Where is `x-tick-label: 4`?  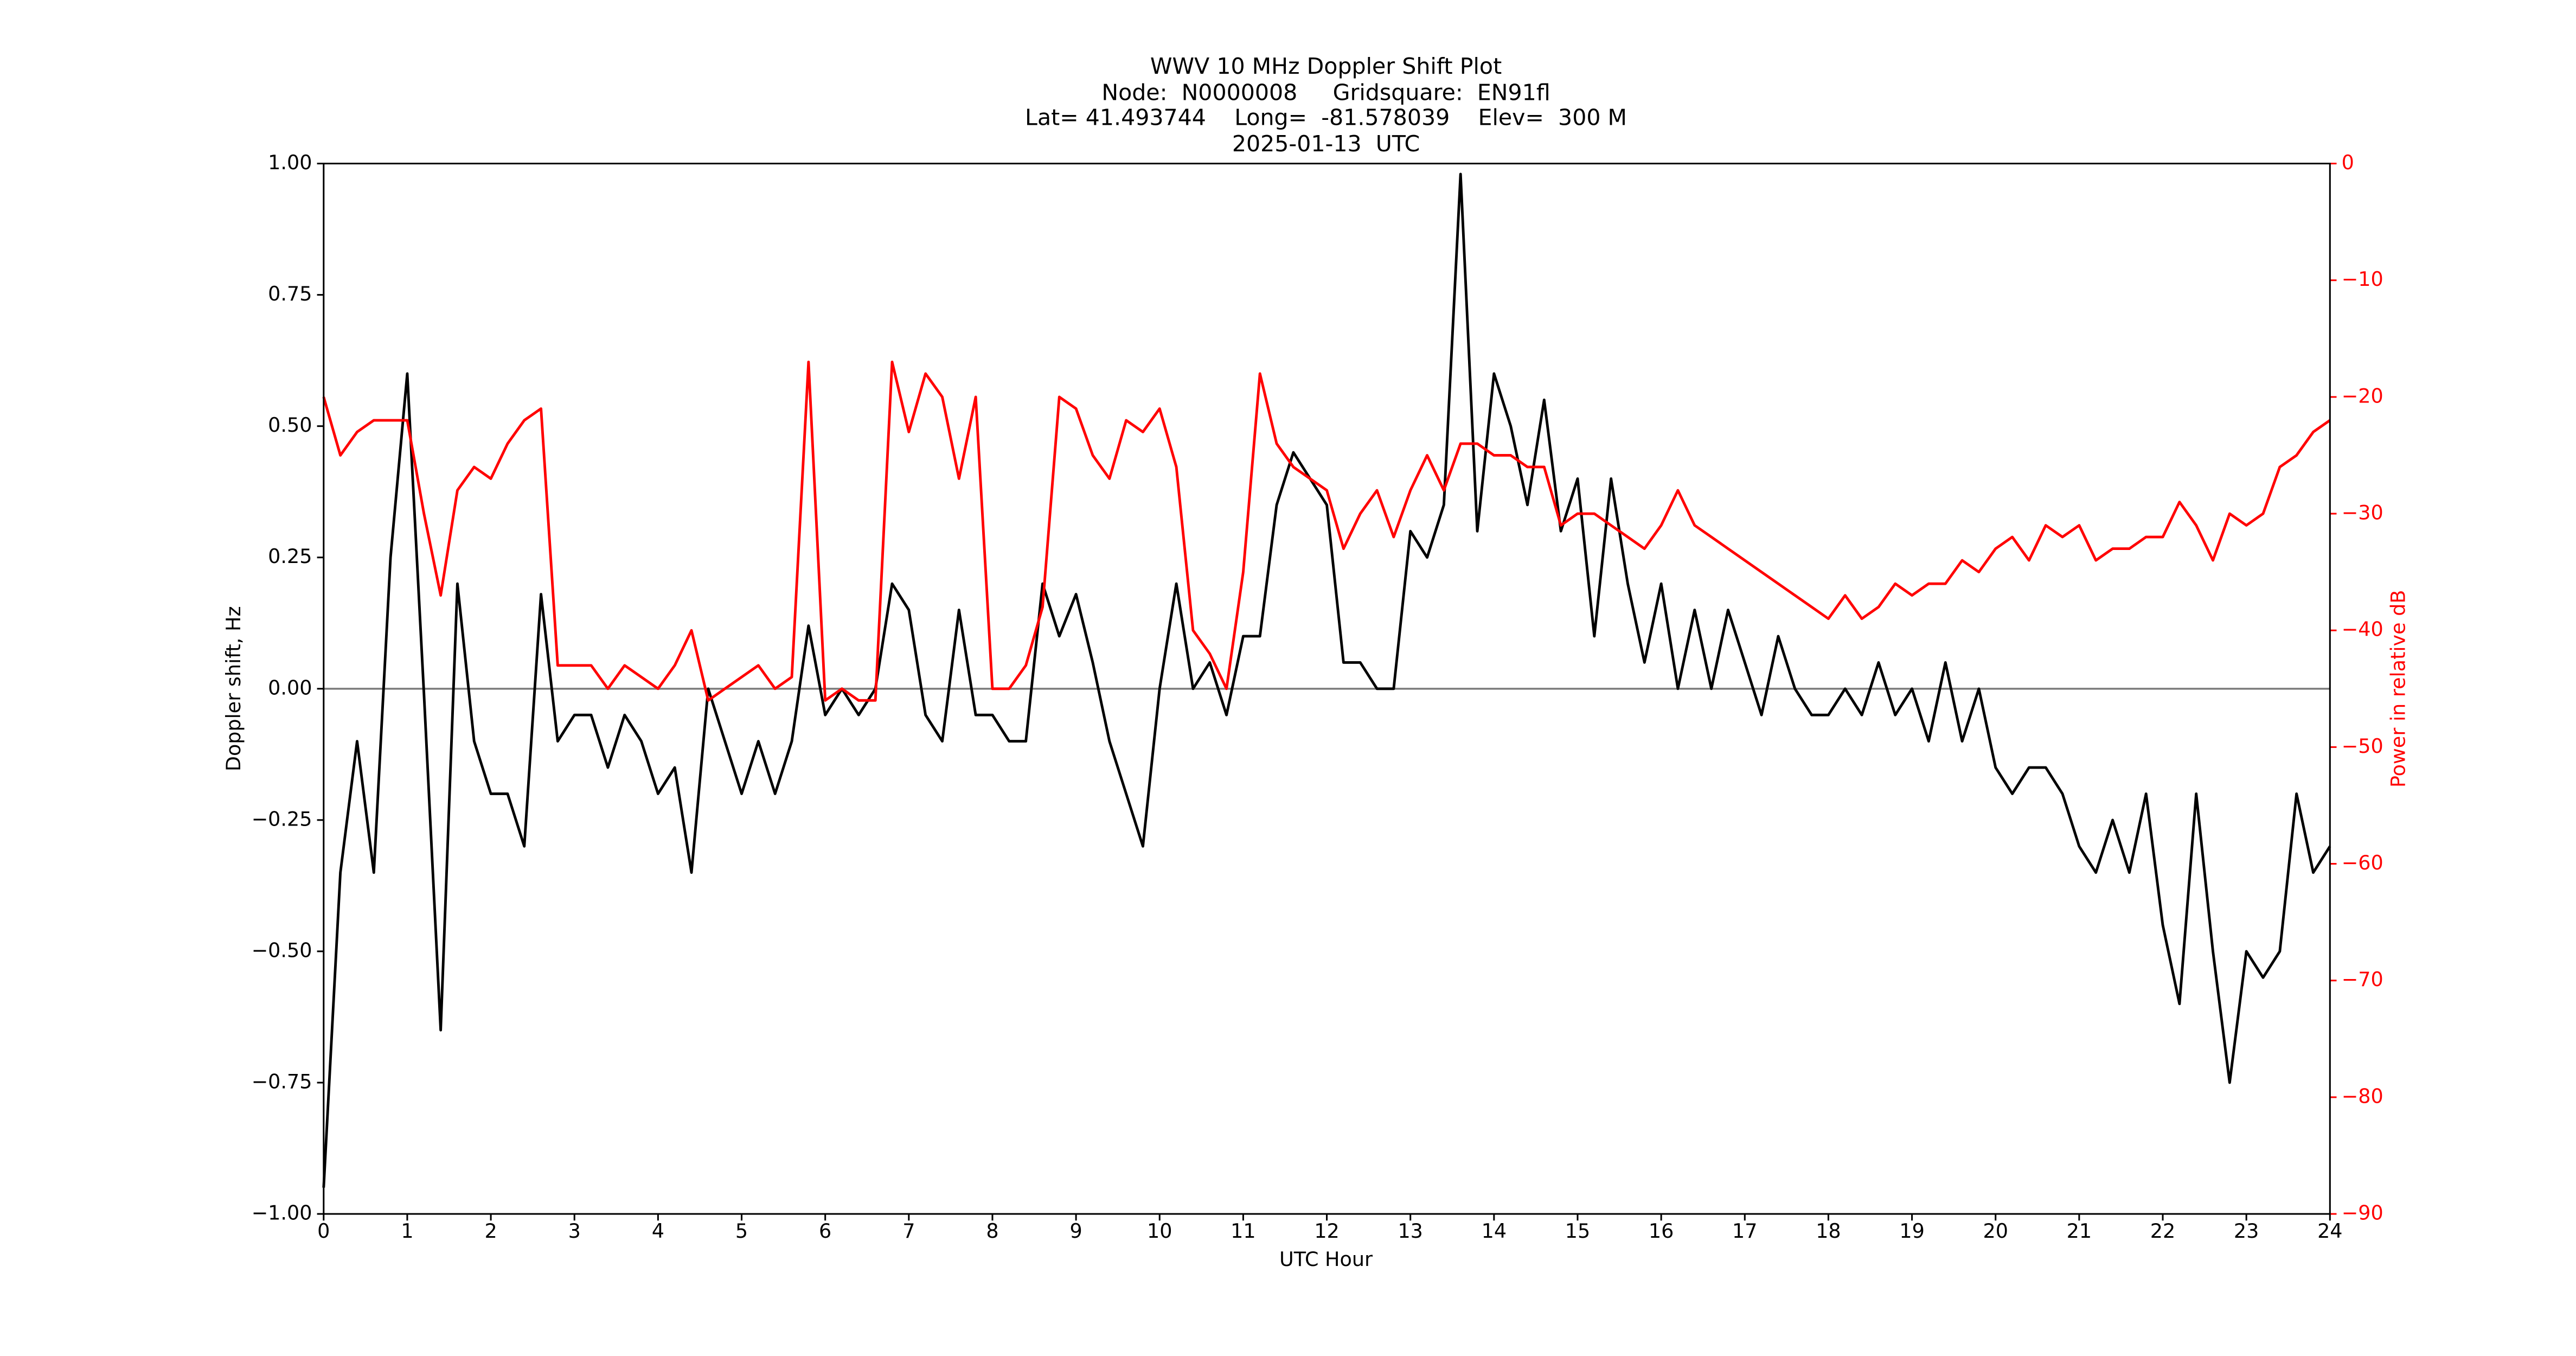 x-tick-label: 4 is located at coordinates (658, 1231).